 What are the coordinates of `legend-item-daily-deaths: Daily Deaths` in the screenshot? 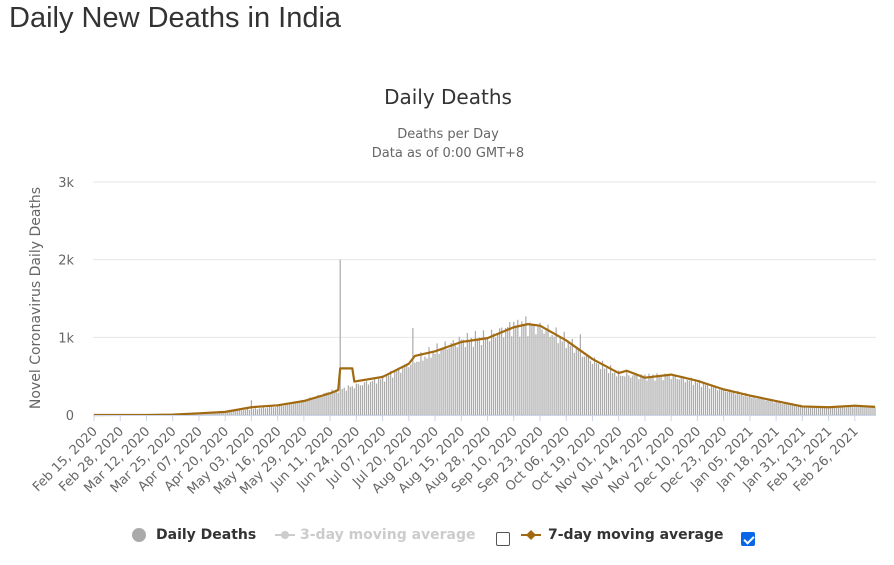 It's located at (193, 535).